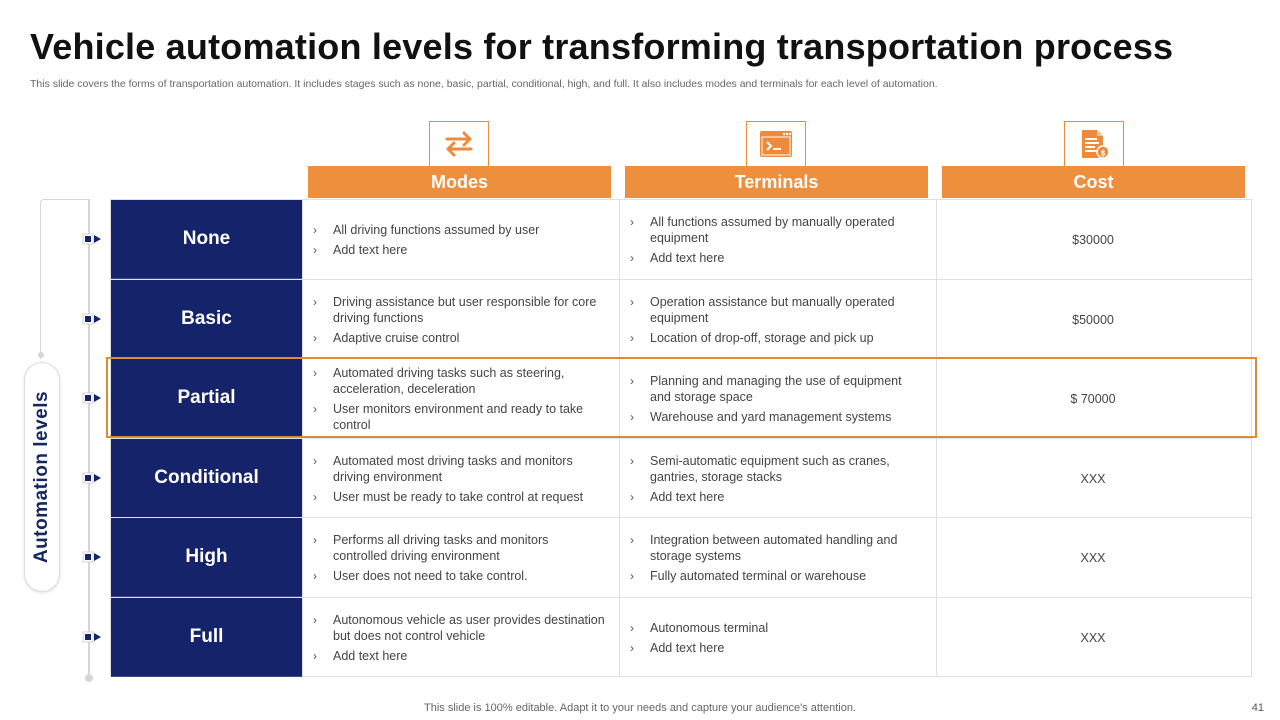 The image size is (1280, 720). I want to click on automation-levels-text: Automation levels, so click(41, 477).